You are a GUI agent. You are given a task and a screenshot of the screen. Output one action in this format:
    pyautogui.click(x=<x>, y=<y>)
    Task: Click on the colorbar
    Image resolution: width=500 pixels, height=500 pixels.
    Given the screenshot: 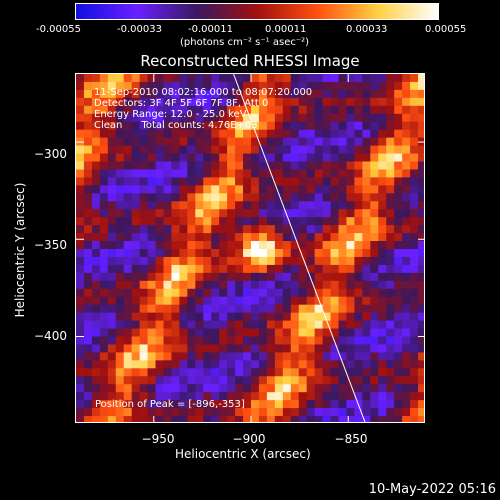 What is the action you would take?
    pyautogui.click(x=257, y=11)
    